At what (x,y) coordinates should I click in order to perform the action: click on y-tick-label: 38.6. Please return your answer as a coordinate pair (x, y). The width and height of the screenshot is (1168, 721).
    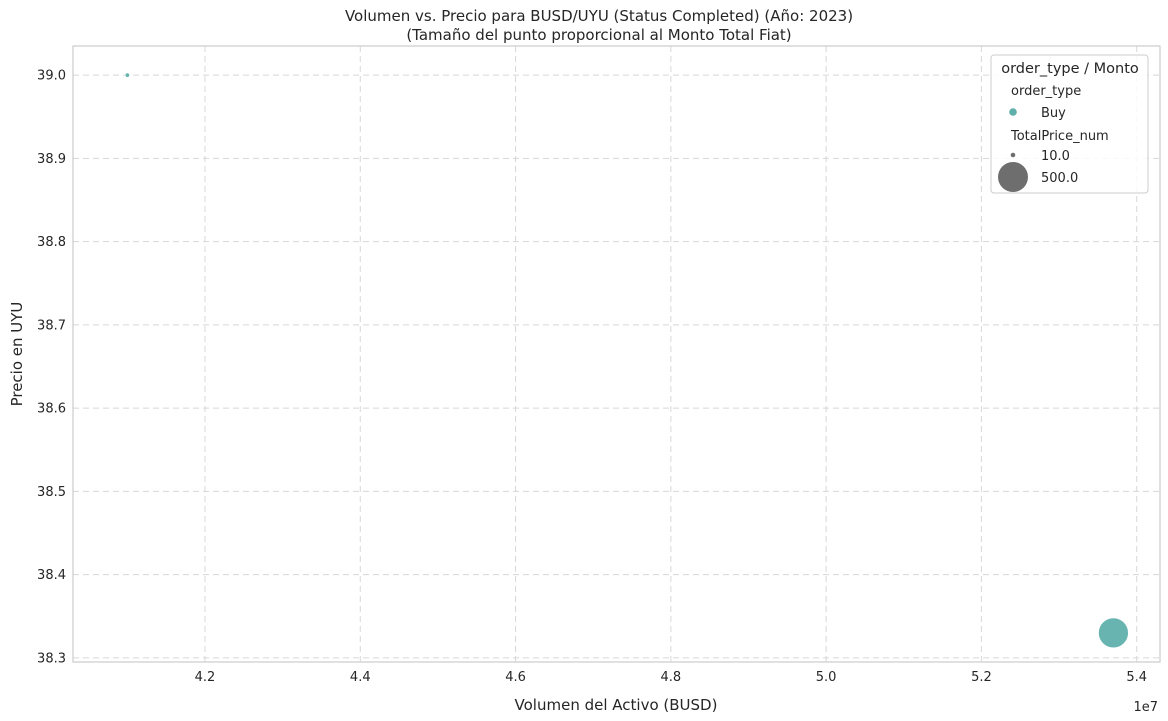
    Looking at the image, I should click on (51, 409).